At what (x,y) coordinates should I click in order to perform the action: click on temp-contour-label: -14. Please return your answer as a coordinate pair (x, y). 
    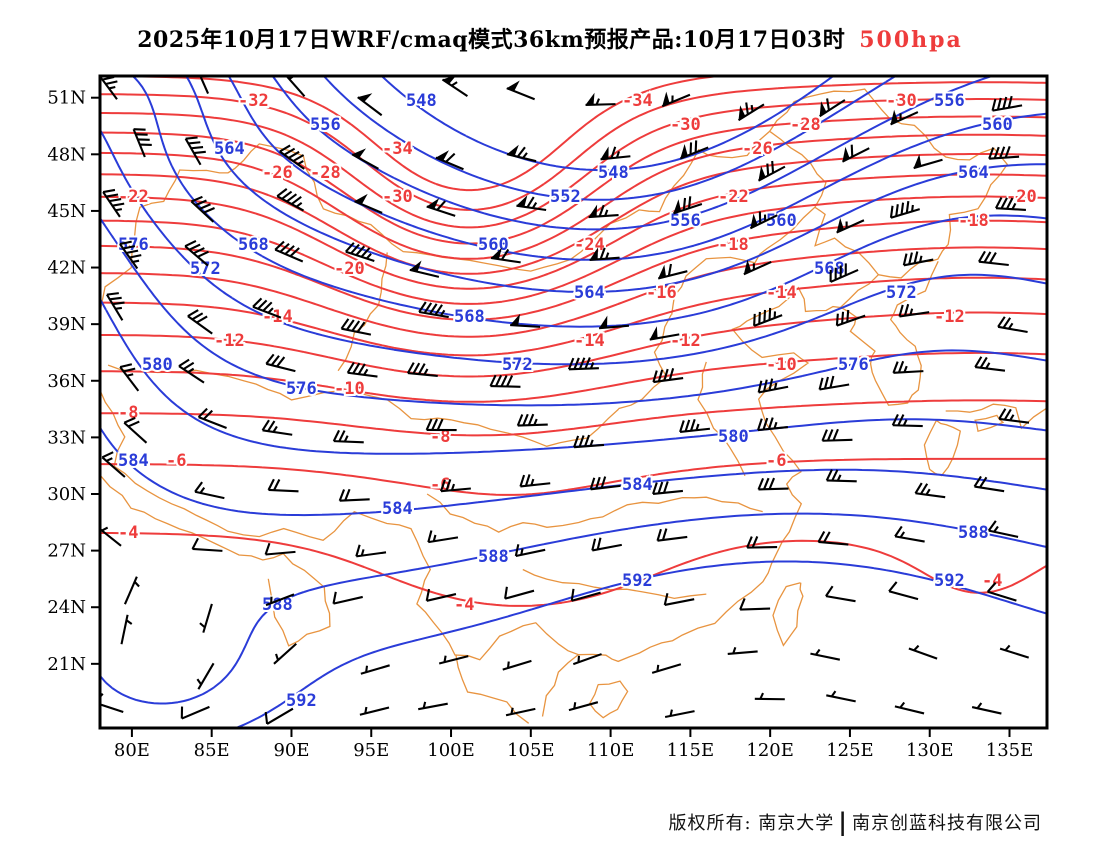
    Looking at the image, I should click on (589, 341).